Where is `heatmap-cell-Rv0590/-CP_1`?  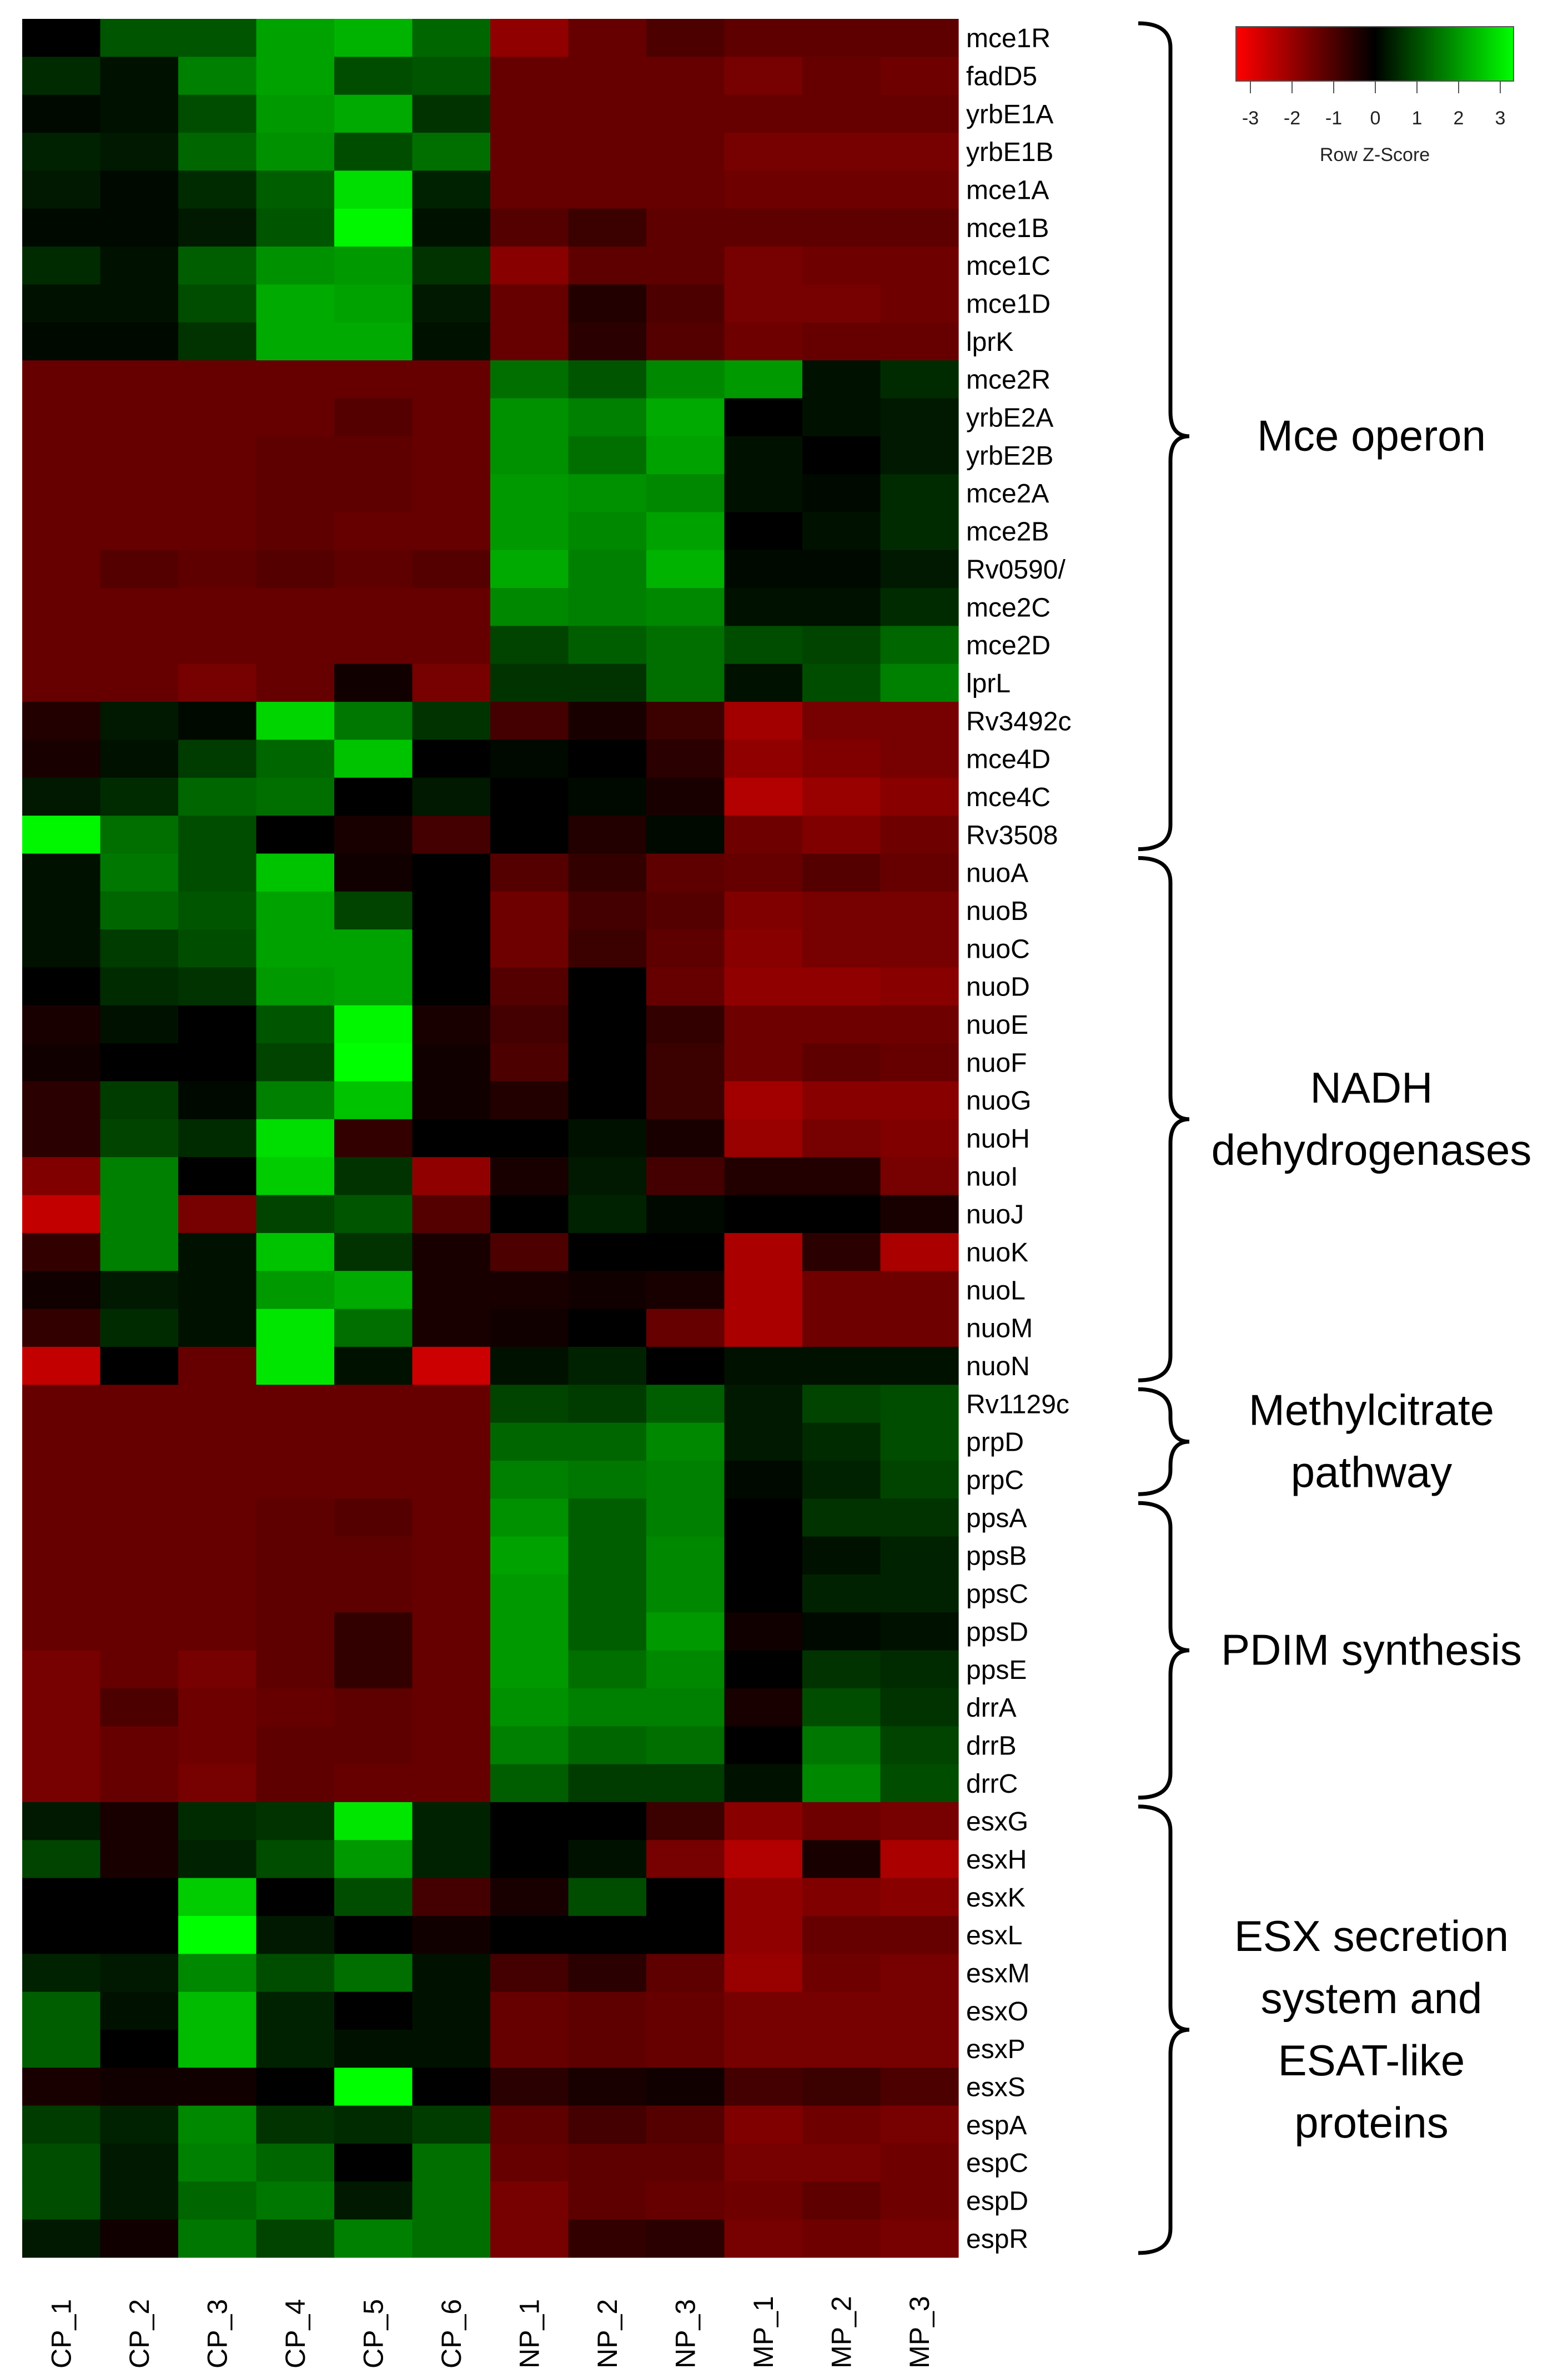 heatmap-cell-Rv0590/-CP_1 is located at coordinates (61, 569).